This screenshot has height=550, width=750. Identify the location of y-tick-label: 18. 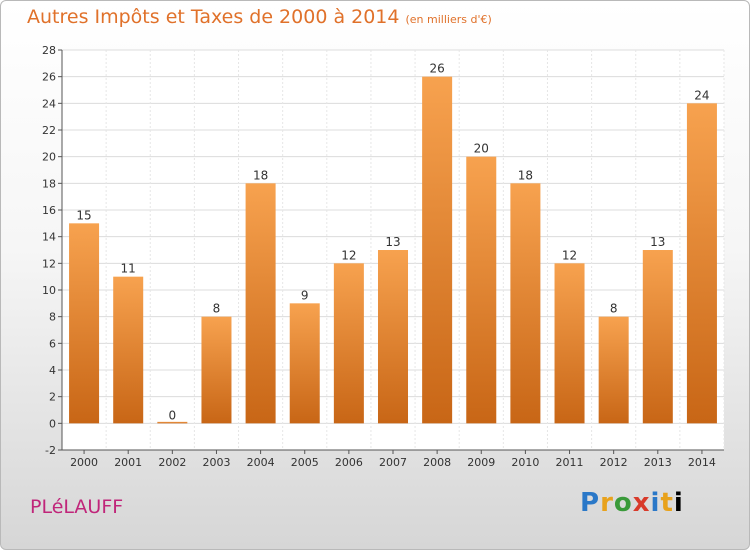
(49, 183).